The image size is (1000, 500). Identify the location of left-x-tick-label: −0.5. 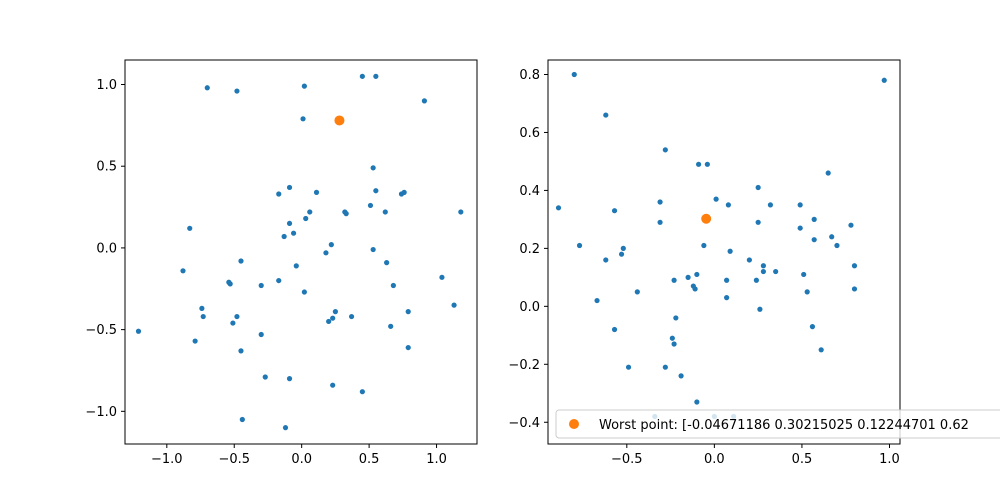
(234, 459).